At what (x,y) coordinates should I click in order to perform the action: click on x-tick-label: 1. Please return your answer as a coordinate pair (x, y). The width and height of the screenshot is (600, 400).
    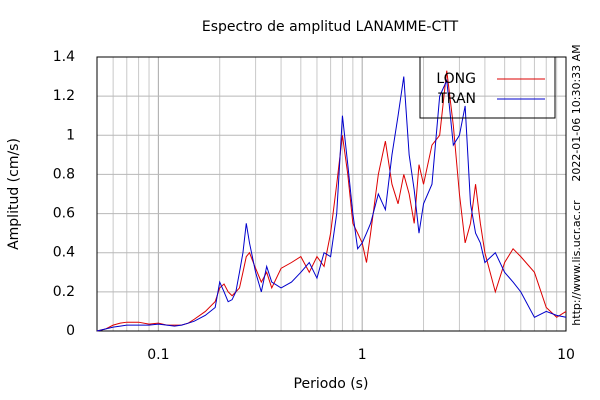
    Looking at the image, I should click on (362, 355).